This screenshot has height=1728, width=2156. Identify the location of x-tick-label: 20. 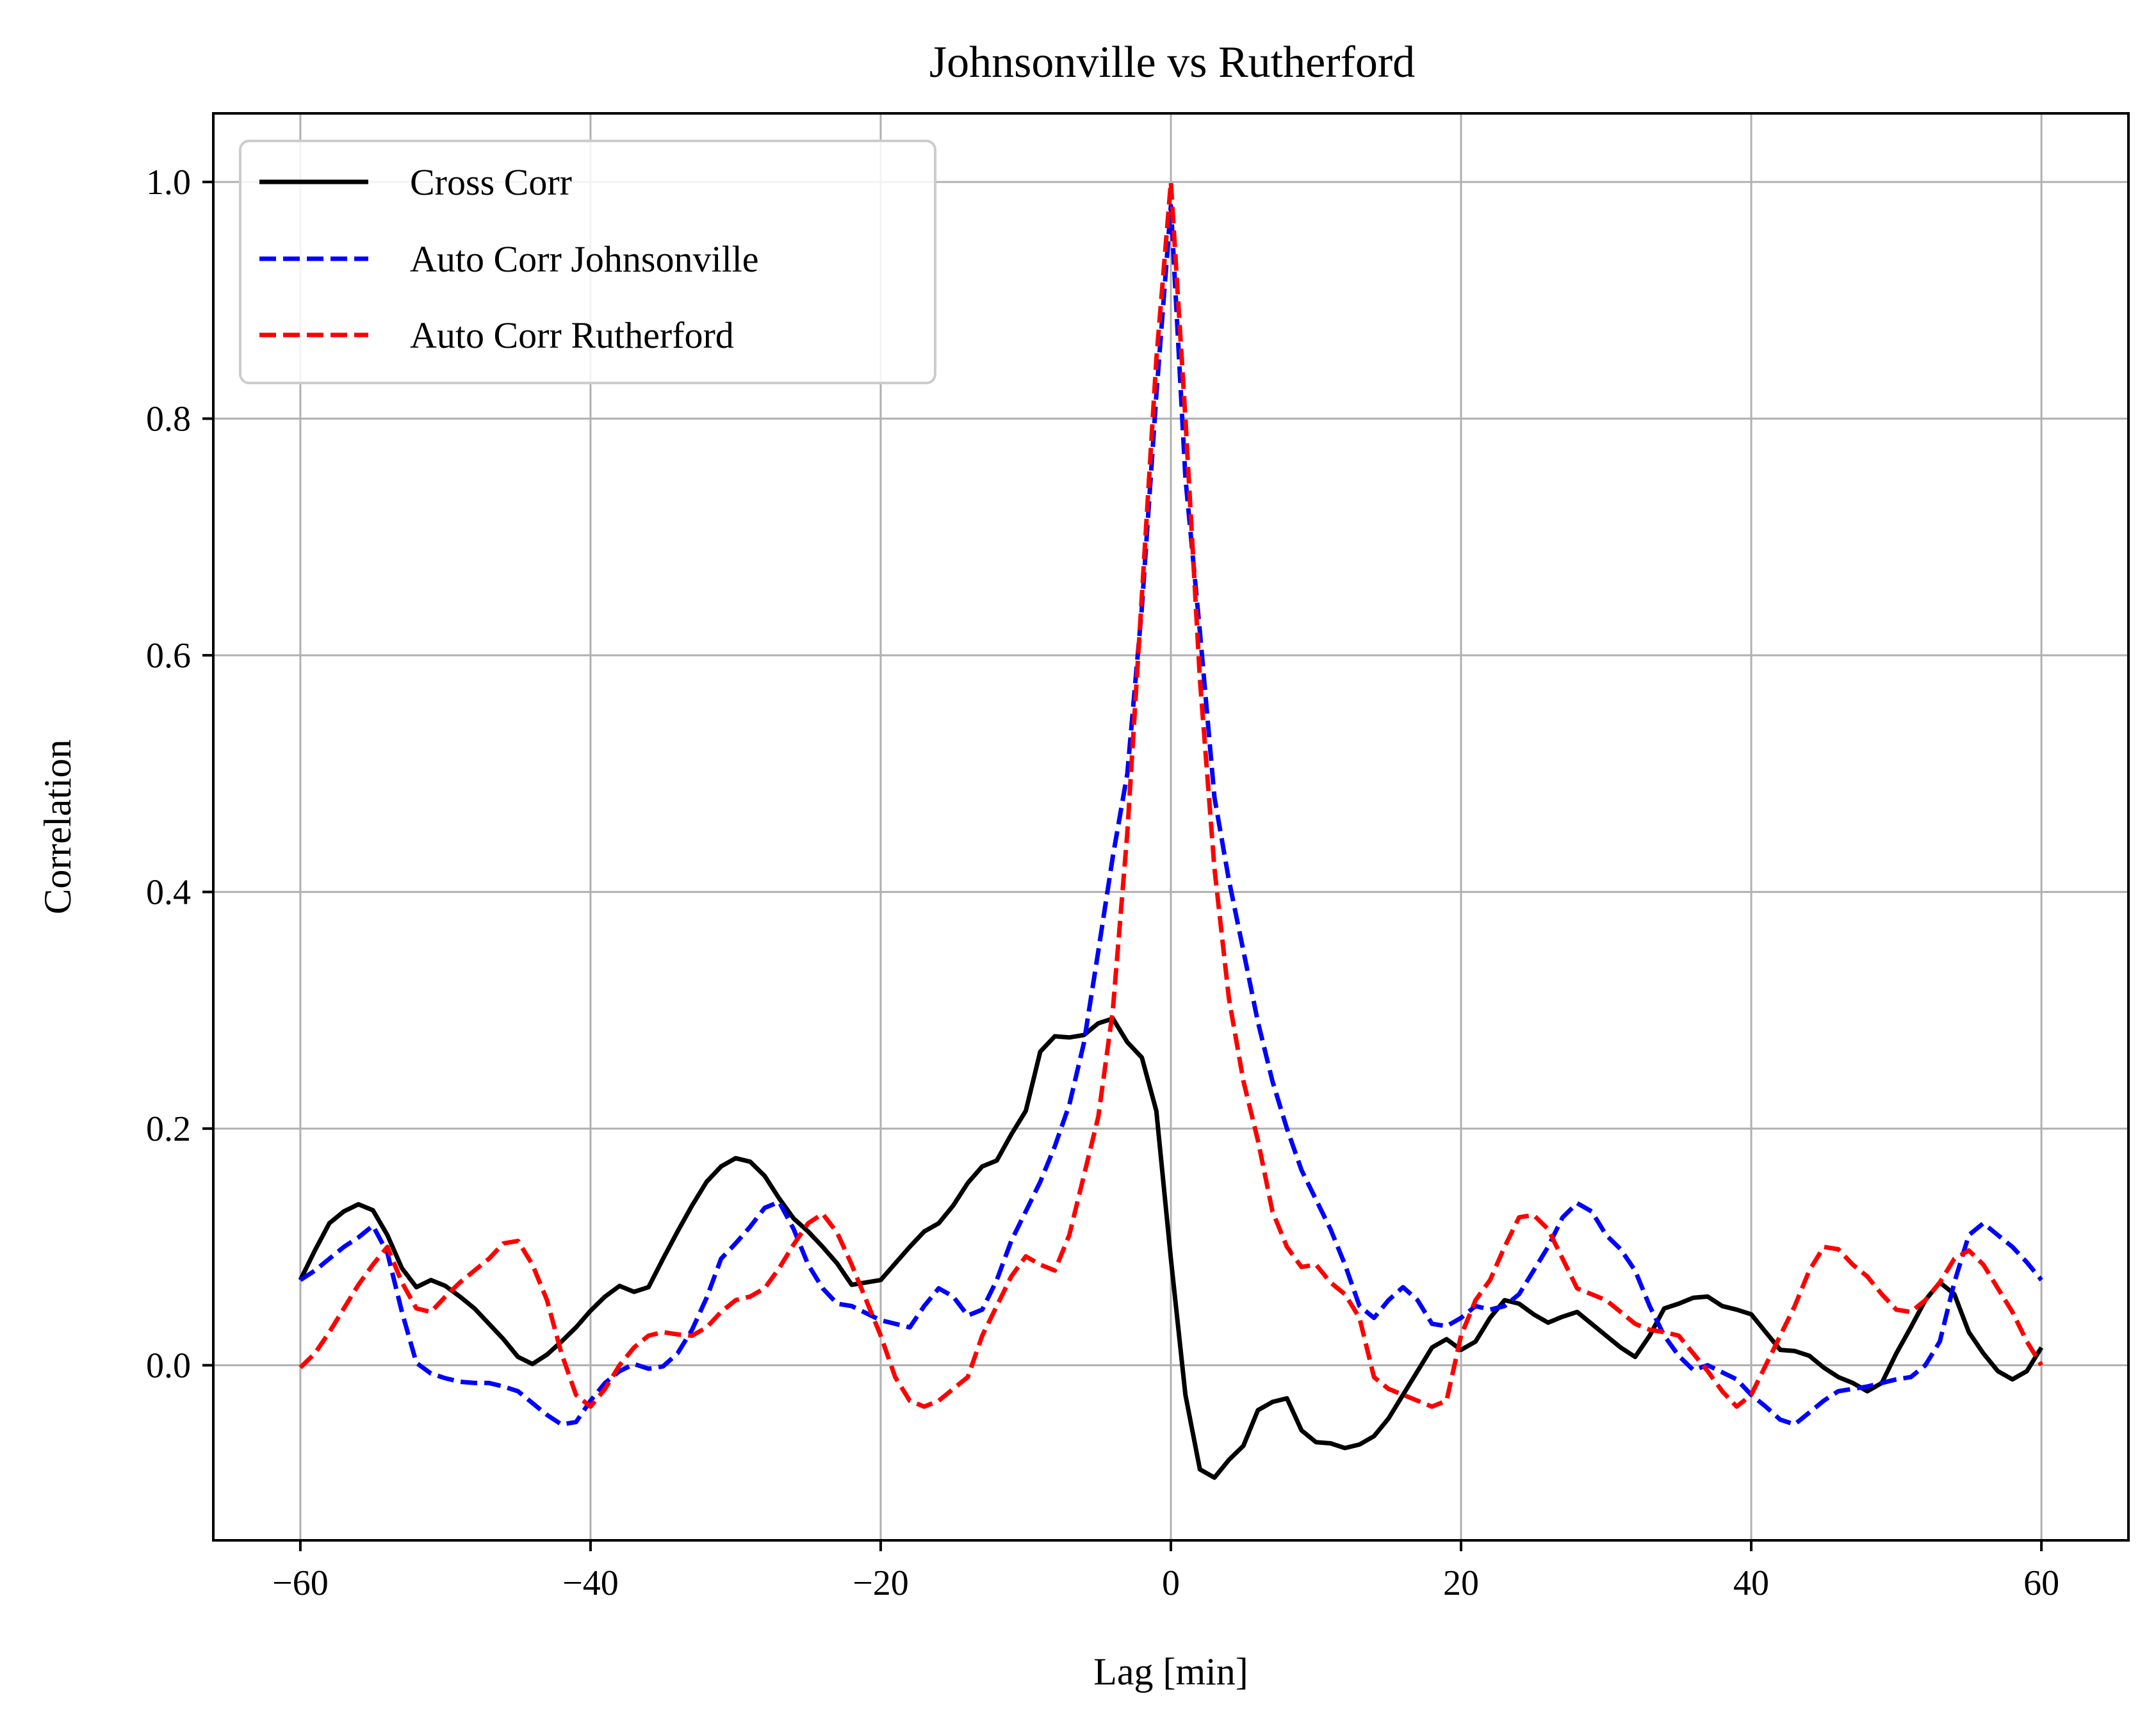
(1461, 1583).